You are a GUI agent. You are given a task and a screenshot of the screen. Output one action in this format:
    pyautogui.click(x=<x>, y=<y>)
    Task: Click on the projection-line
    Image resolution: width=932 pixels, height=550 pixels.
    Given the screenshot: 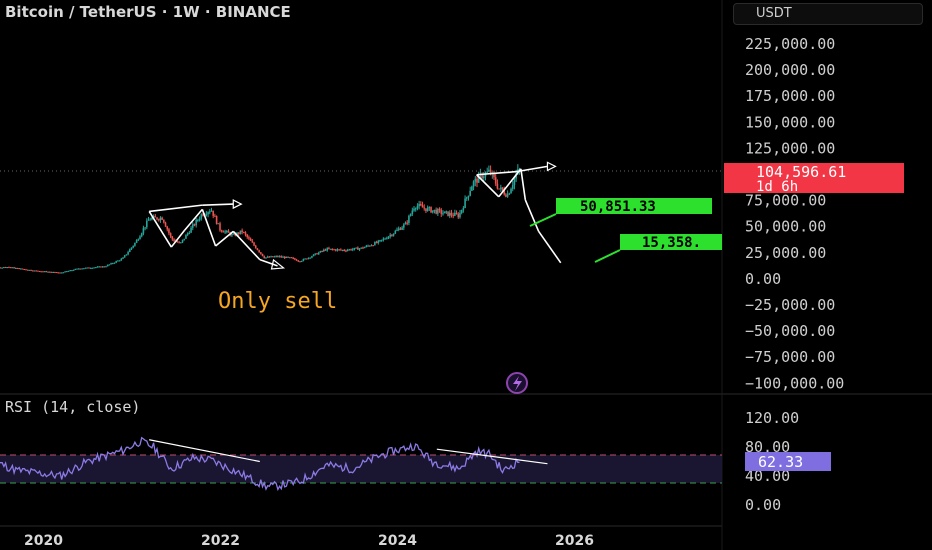 What is the action you would take?
    pyautogui.click(x=532, y=215)
    